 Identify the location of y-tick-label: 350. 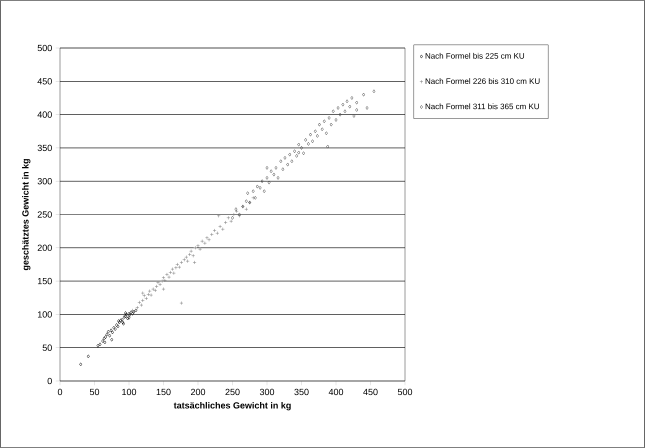
(45, 148).